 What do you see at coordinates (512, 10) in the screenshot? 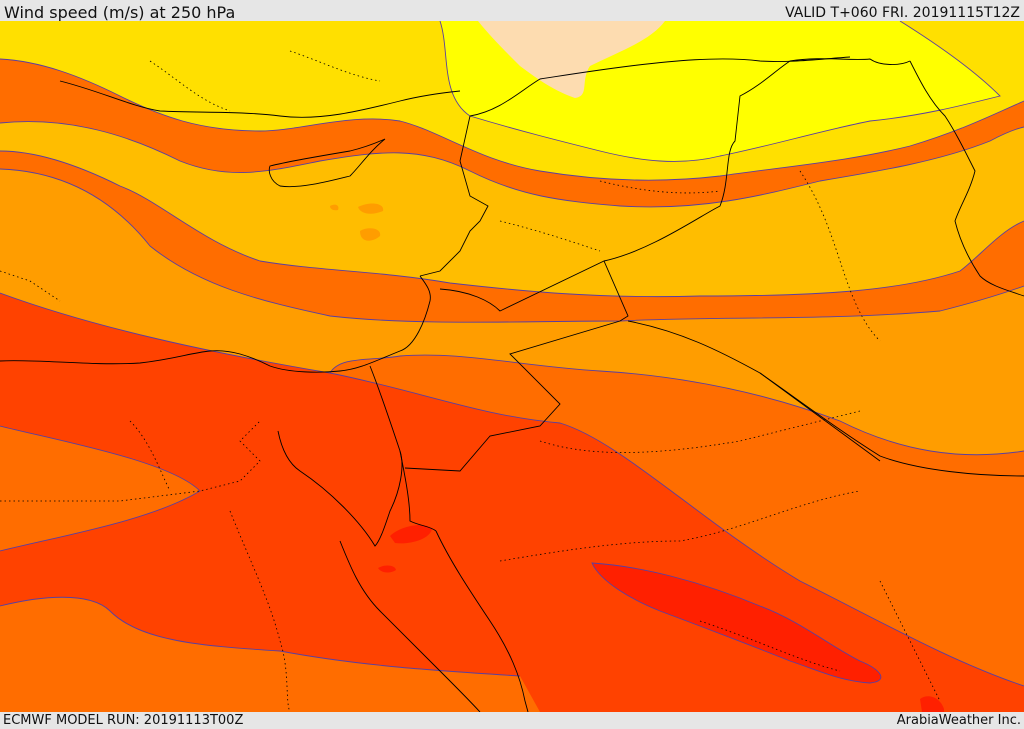
I see `top-bar` at bounding box center [512, 10].